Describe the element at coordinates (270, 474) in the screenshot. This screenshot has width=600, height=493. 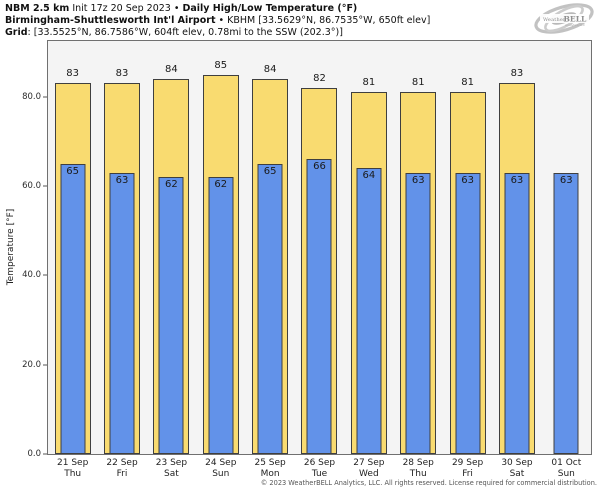
I see `x-tick-day: Mon` at that location.